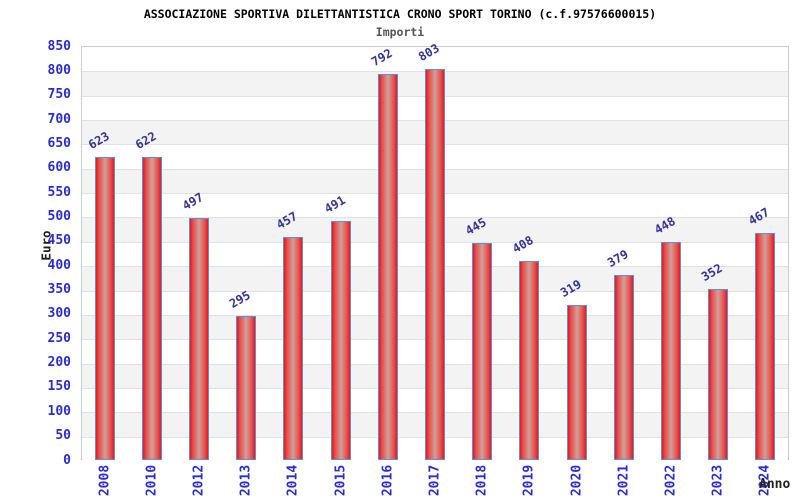 The image size is (800, 500). What do you see at coordinates (59, 119) in the screenshot?
I see `y-tick-label: 700` at bounding box center [59, 119].